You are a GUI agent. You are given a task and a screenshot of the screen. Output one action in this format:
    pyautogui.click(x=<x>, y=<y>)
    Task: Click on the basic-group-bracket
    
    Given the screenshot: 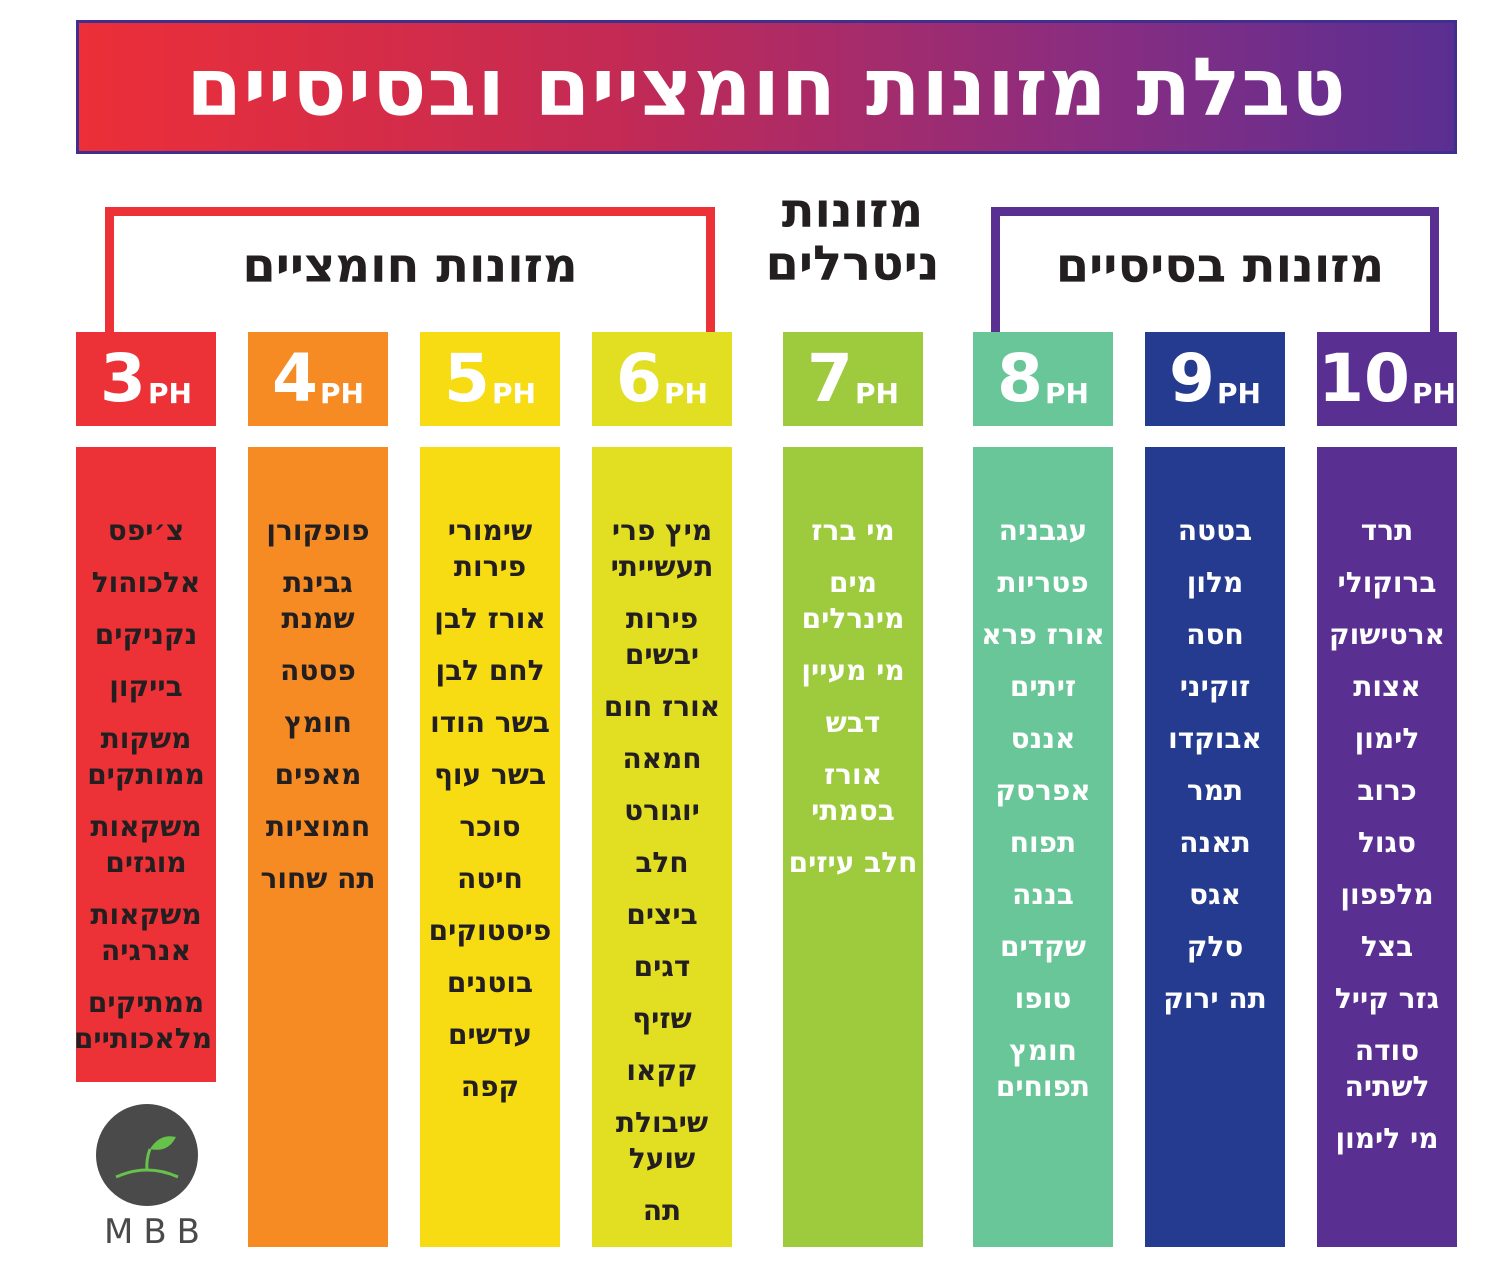 What is the action you would take?
    pyautogui.click(x=1215, y=270)
    